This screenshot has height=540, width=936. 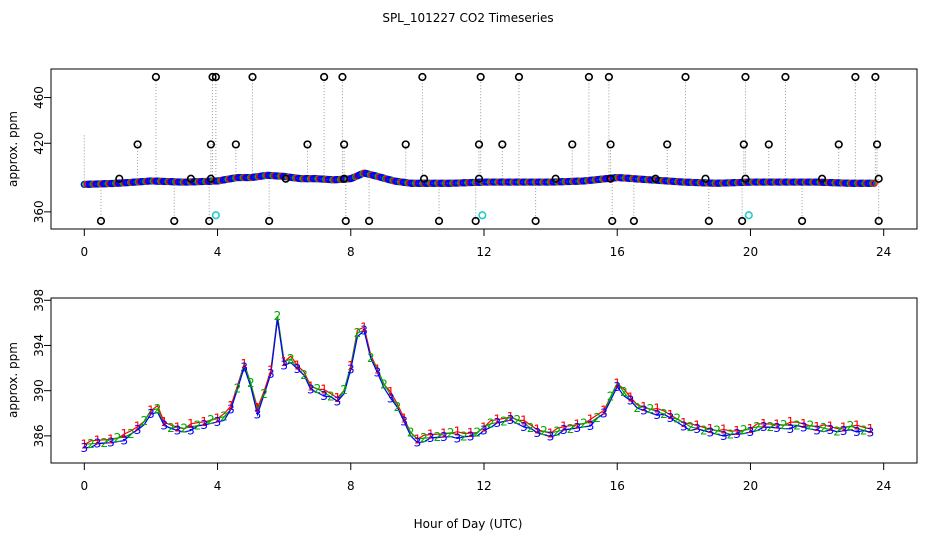 I want to click on bottom-x-tick-label: 4, so click(x=218, y=486).